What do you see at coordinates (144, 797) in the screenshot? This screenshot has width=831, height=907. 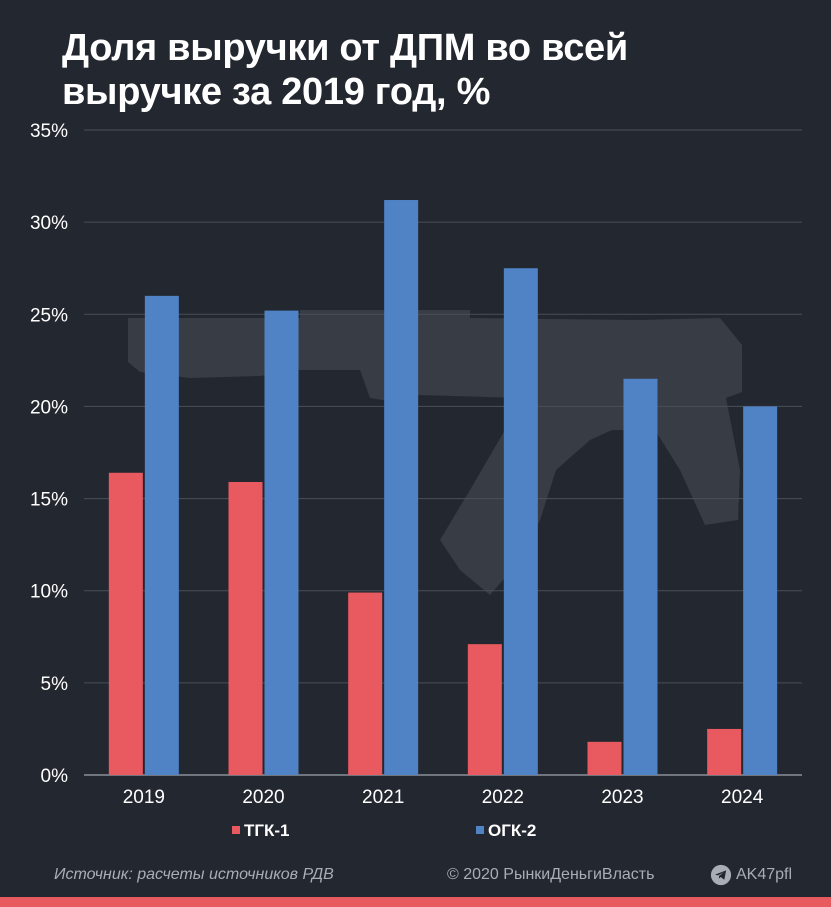 I see `x-tick-label: 2019` at bounding box center [144, 797].